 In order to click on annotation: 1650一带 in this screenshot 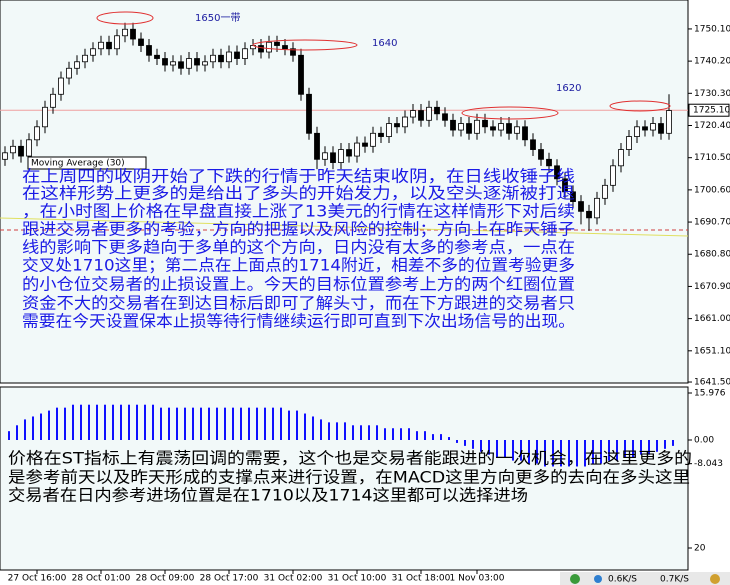, I will do `click(217, 18)`.